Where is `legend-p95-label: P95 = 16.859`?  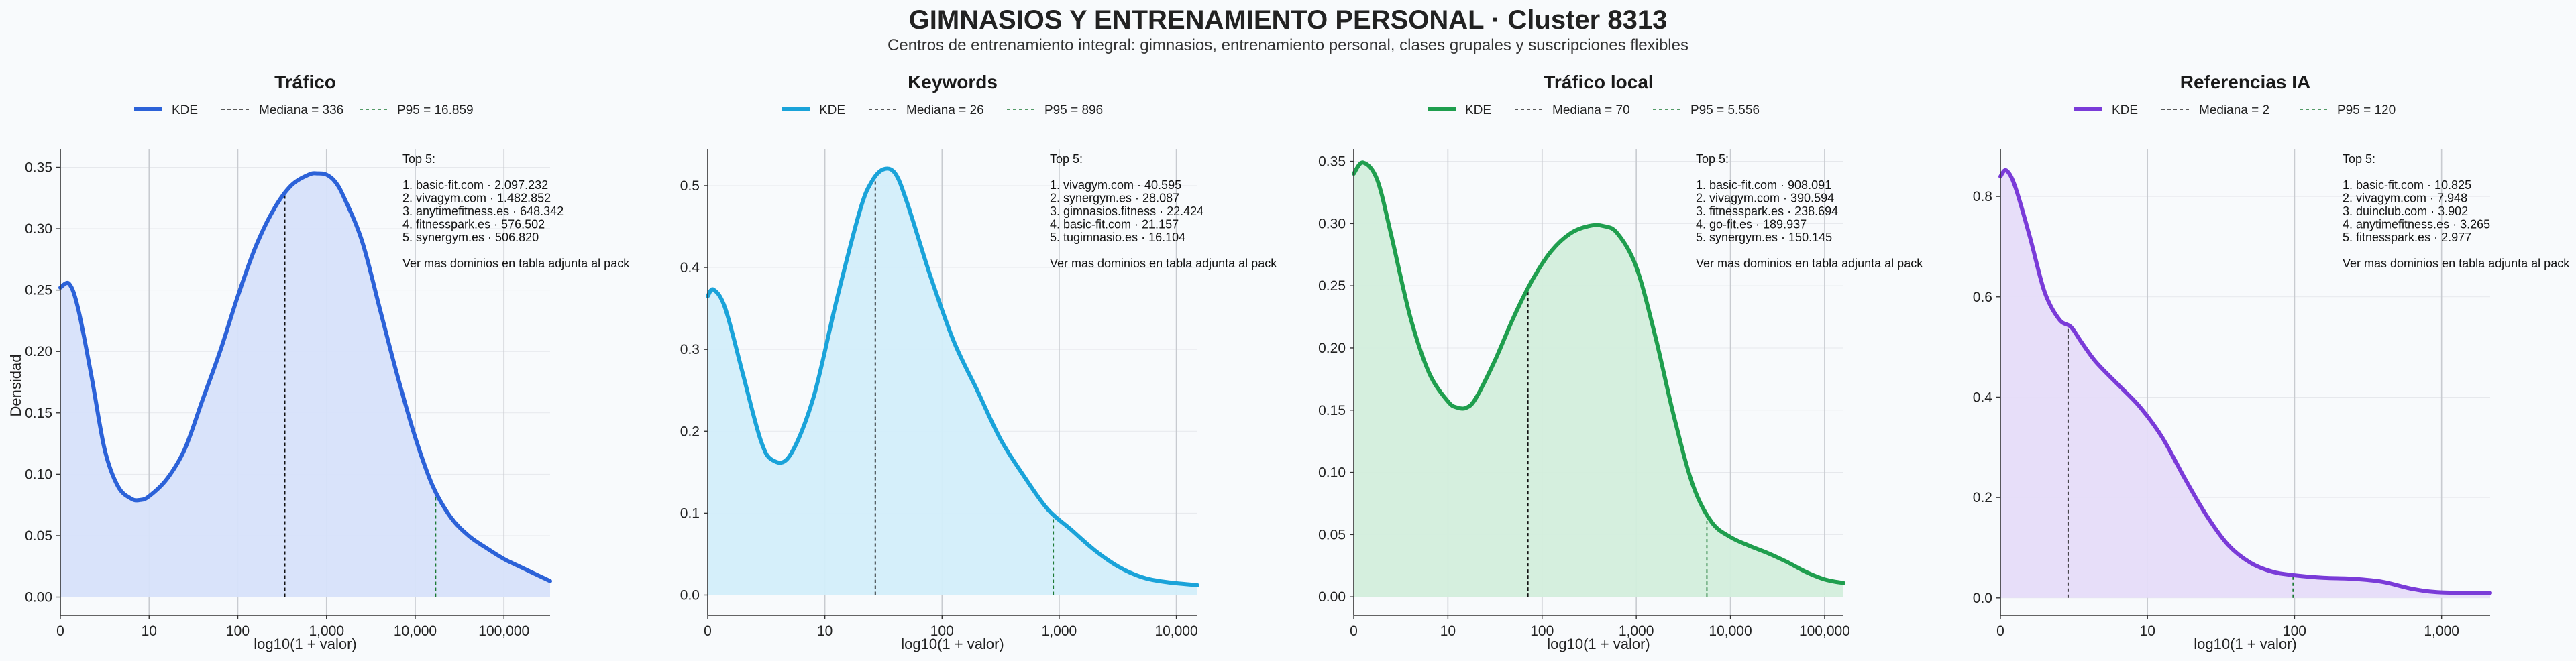 legend-p95-label: P95 = 16.859 is located at coordinates (435, 110).